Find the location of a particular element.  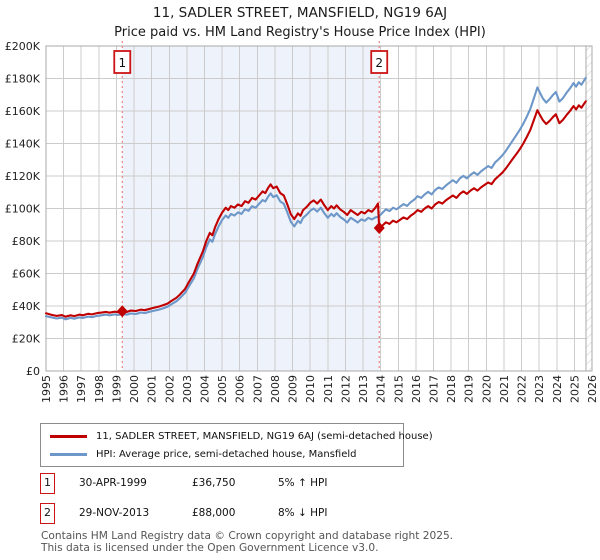

svg-text: 1995 is located at coordinates (46, 389).